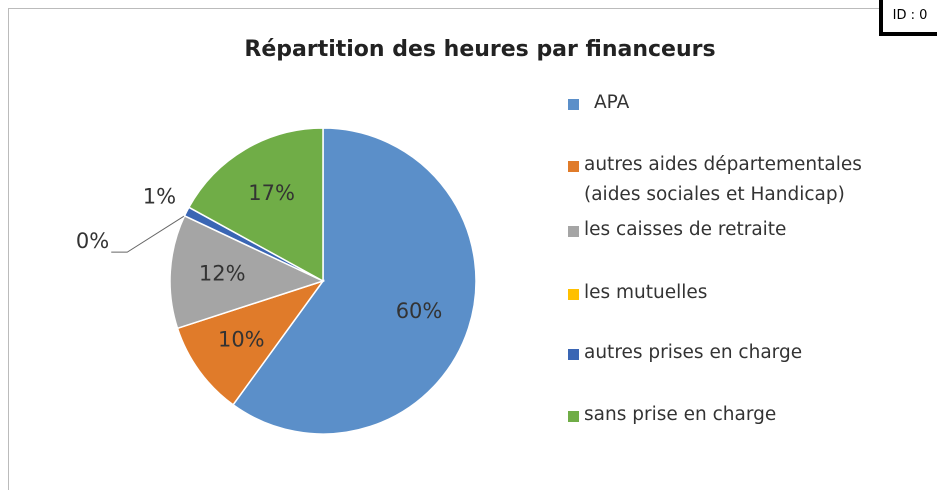 The height and width of the screenshot is (490, 937). Describe the element at coordinates (612, 102) in the screenshot. I see `legend-label: APA` at that location.